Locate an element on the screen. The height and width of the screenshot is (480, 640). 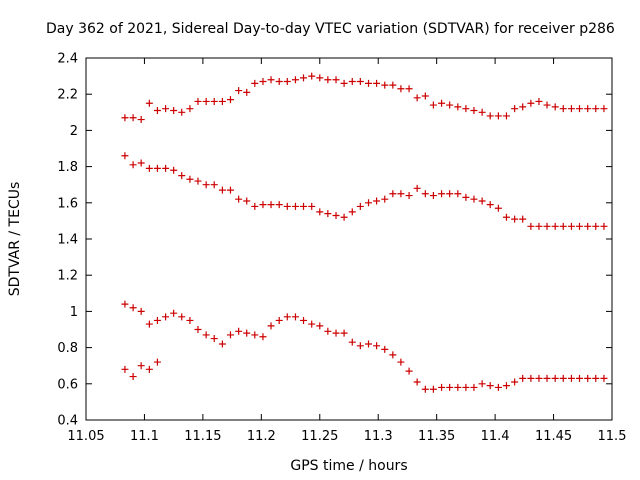
y-tick-label: 0.6 is located at coordinates (67, 384).